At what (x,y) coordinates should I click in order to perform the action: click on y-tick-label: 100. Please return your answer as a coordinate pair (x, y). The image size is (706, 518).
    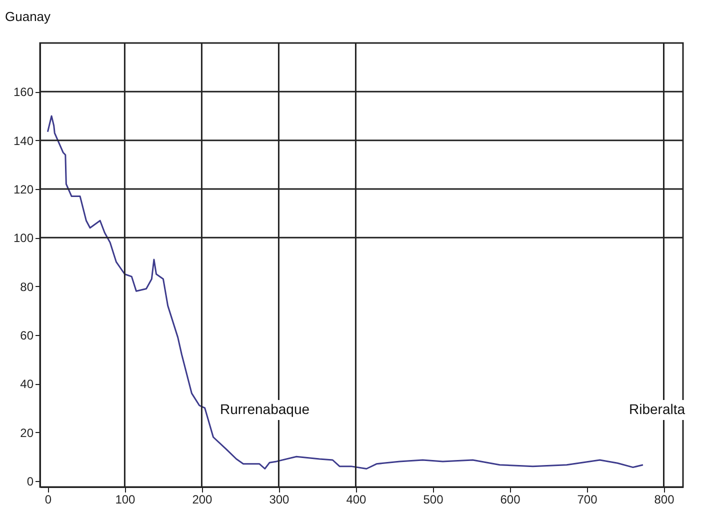
    Looking at the image, I should click on (23, 238).